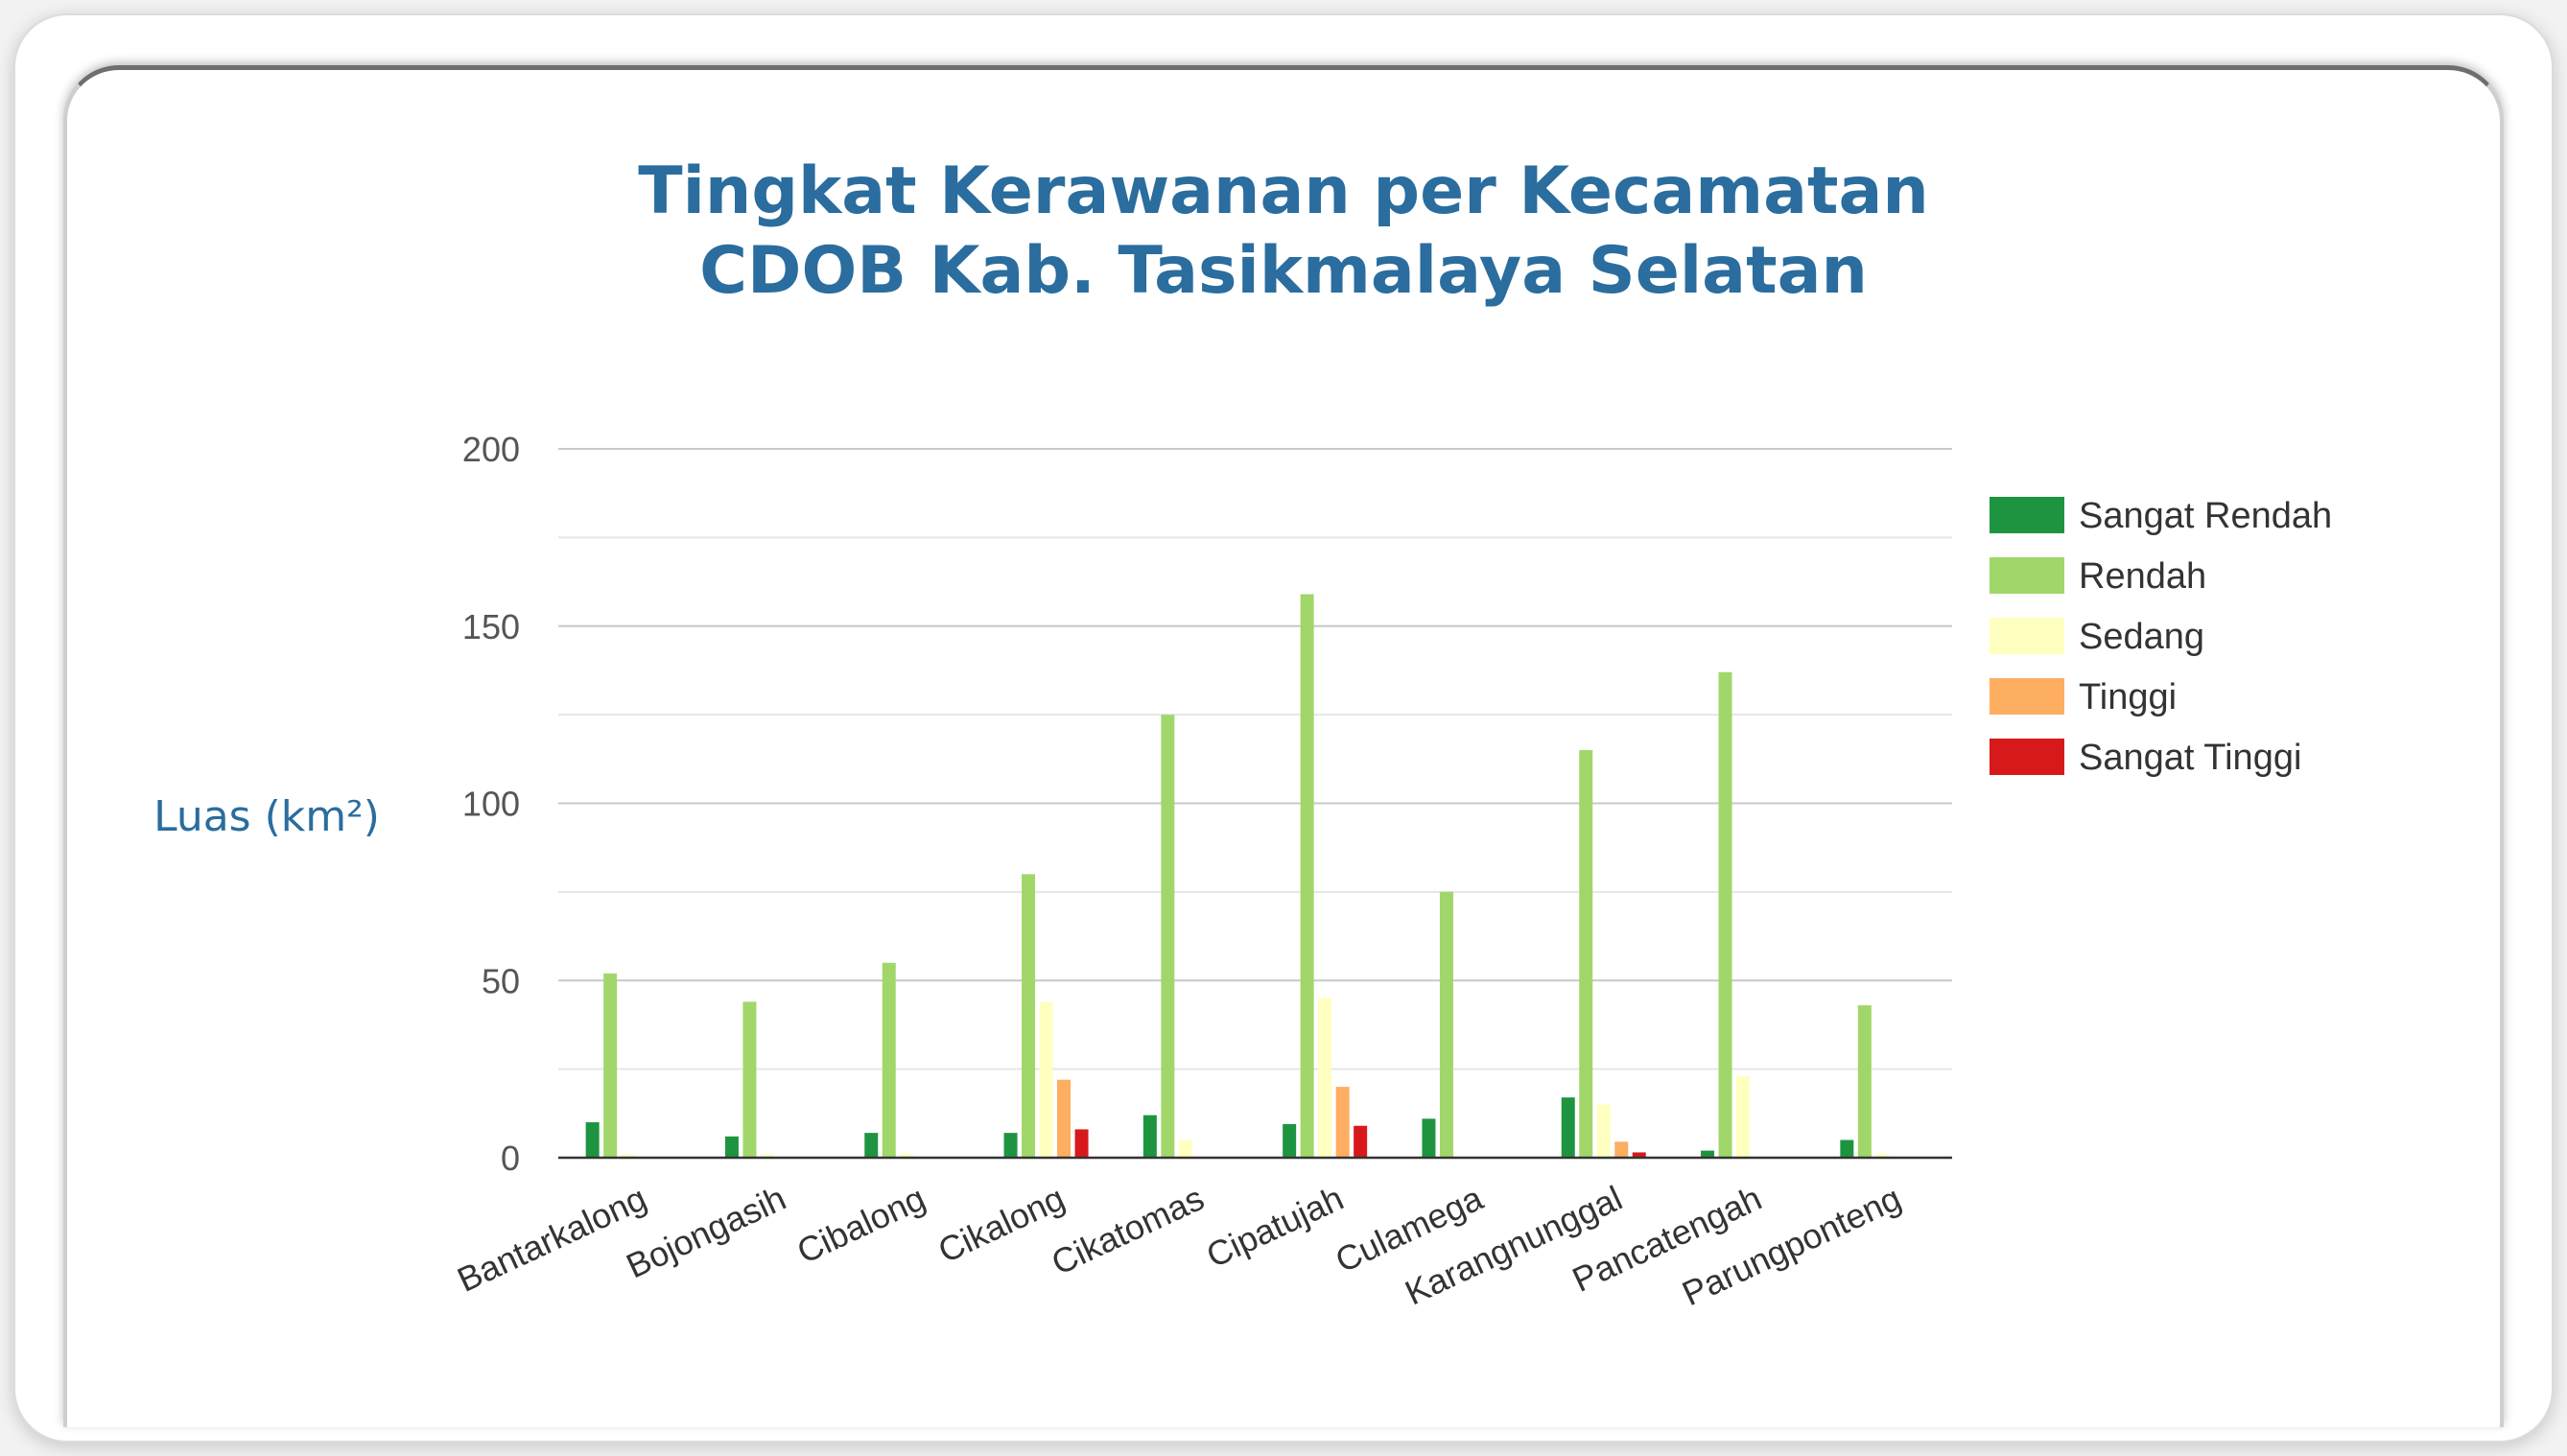  What do you see at coordinates (1283, 271) in the screenshot?
I see `chart-title-line-2: CDOB Kab. Tasikmalaya Selatan` at bounding box center [1283, 271].